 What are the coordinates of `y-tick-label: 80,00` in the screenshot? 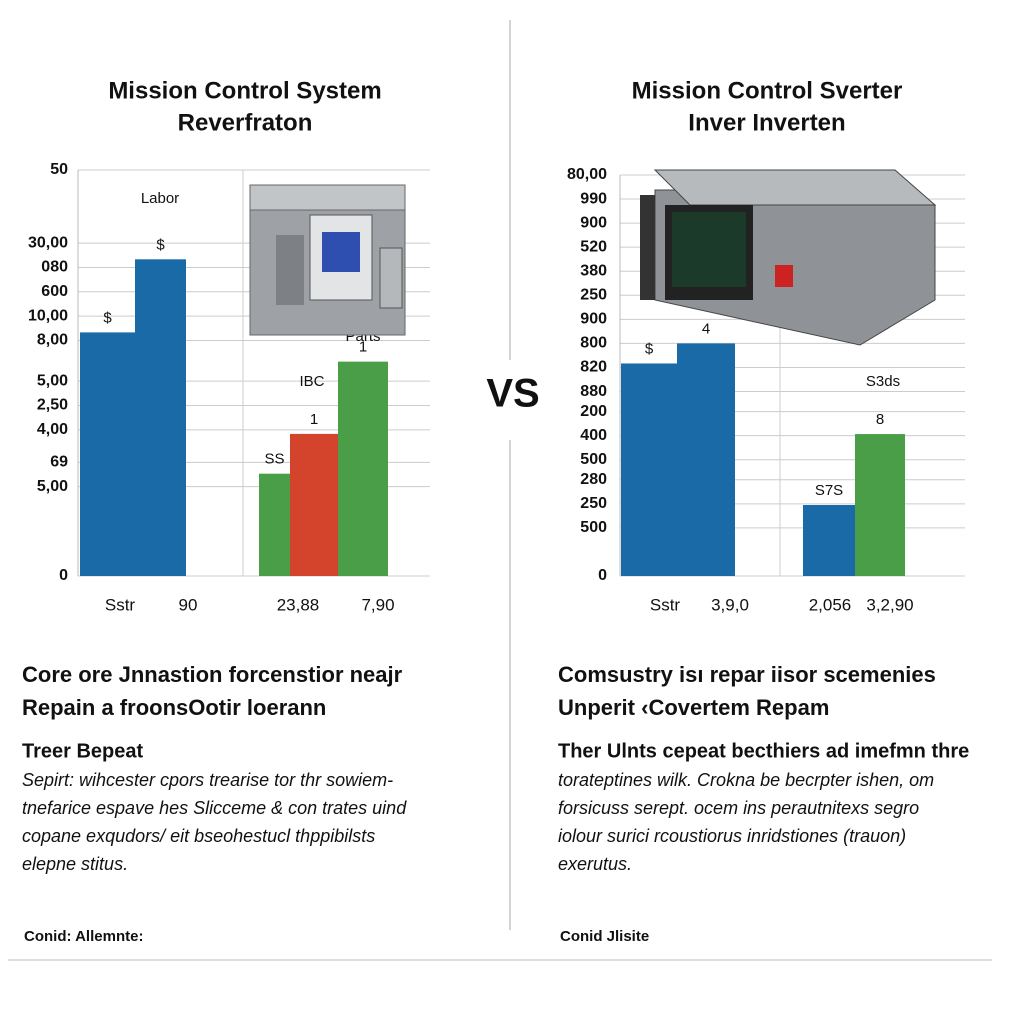 It's located at (587, 174).